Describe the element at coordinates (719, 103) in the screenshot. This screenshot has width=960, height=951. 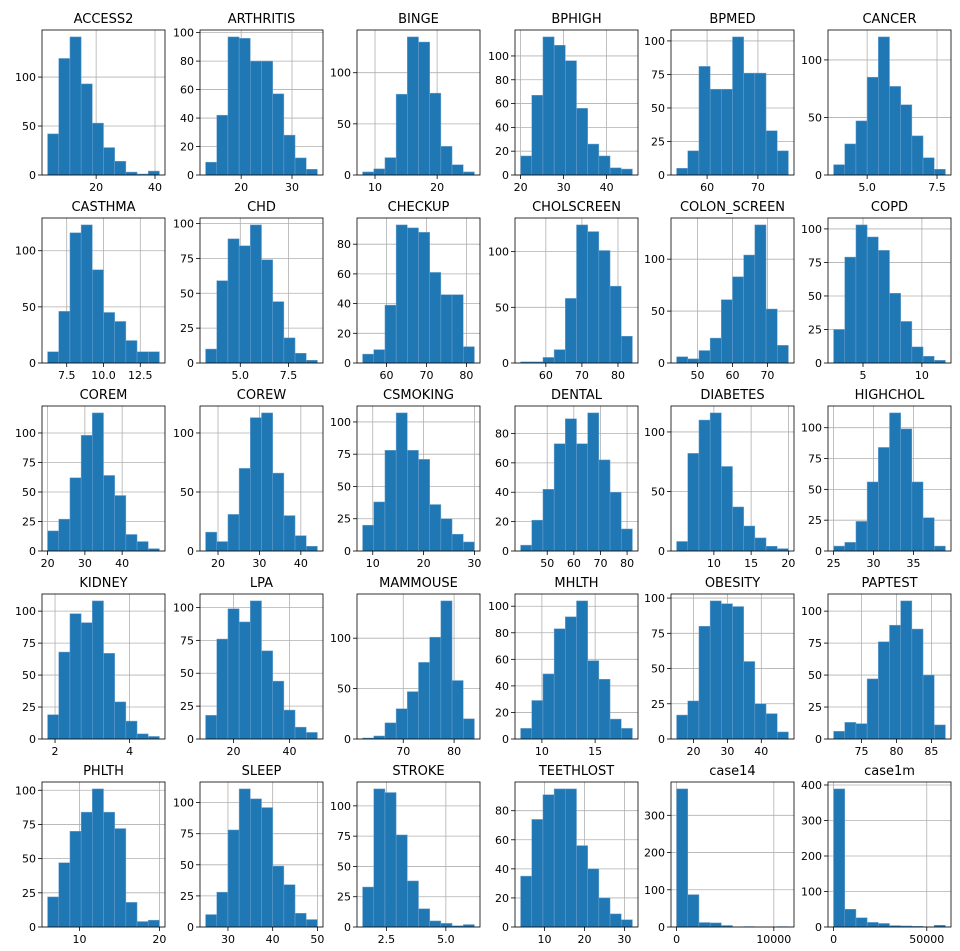
I see `subplot: 60 70 0 25 50 75 100 BPMED` at that location.